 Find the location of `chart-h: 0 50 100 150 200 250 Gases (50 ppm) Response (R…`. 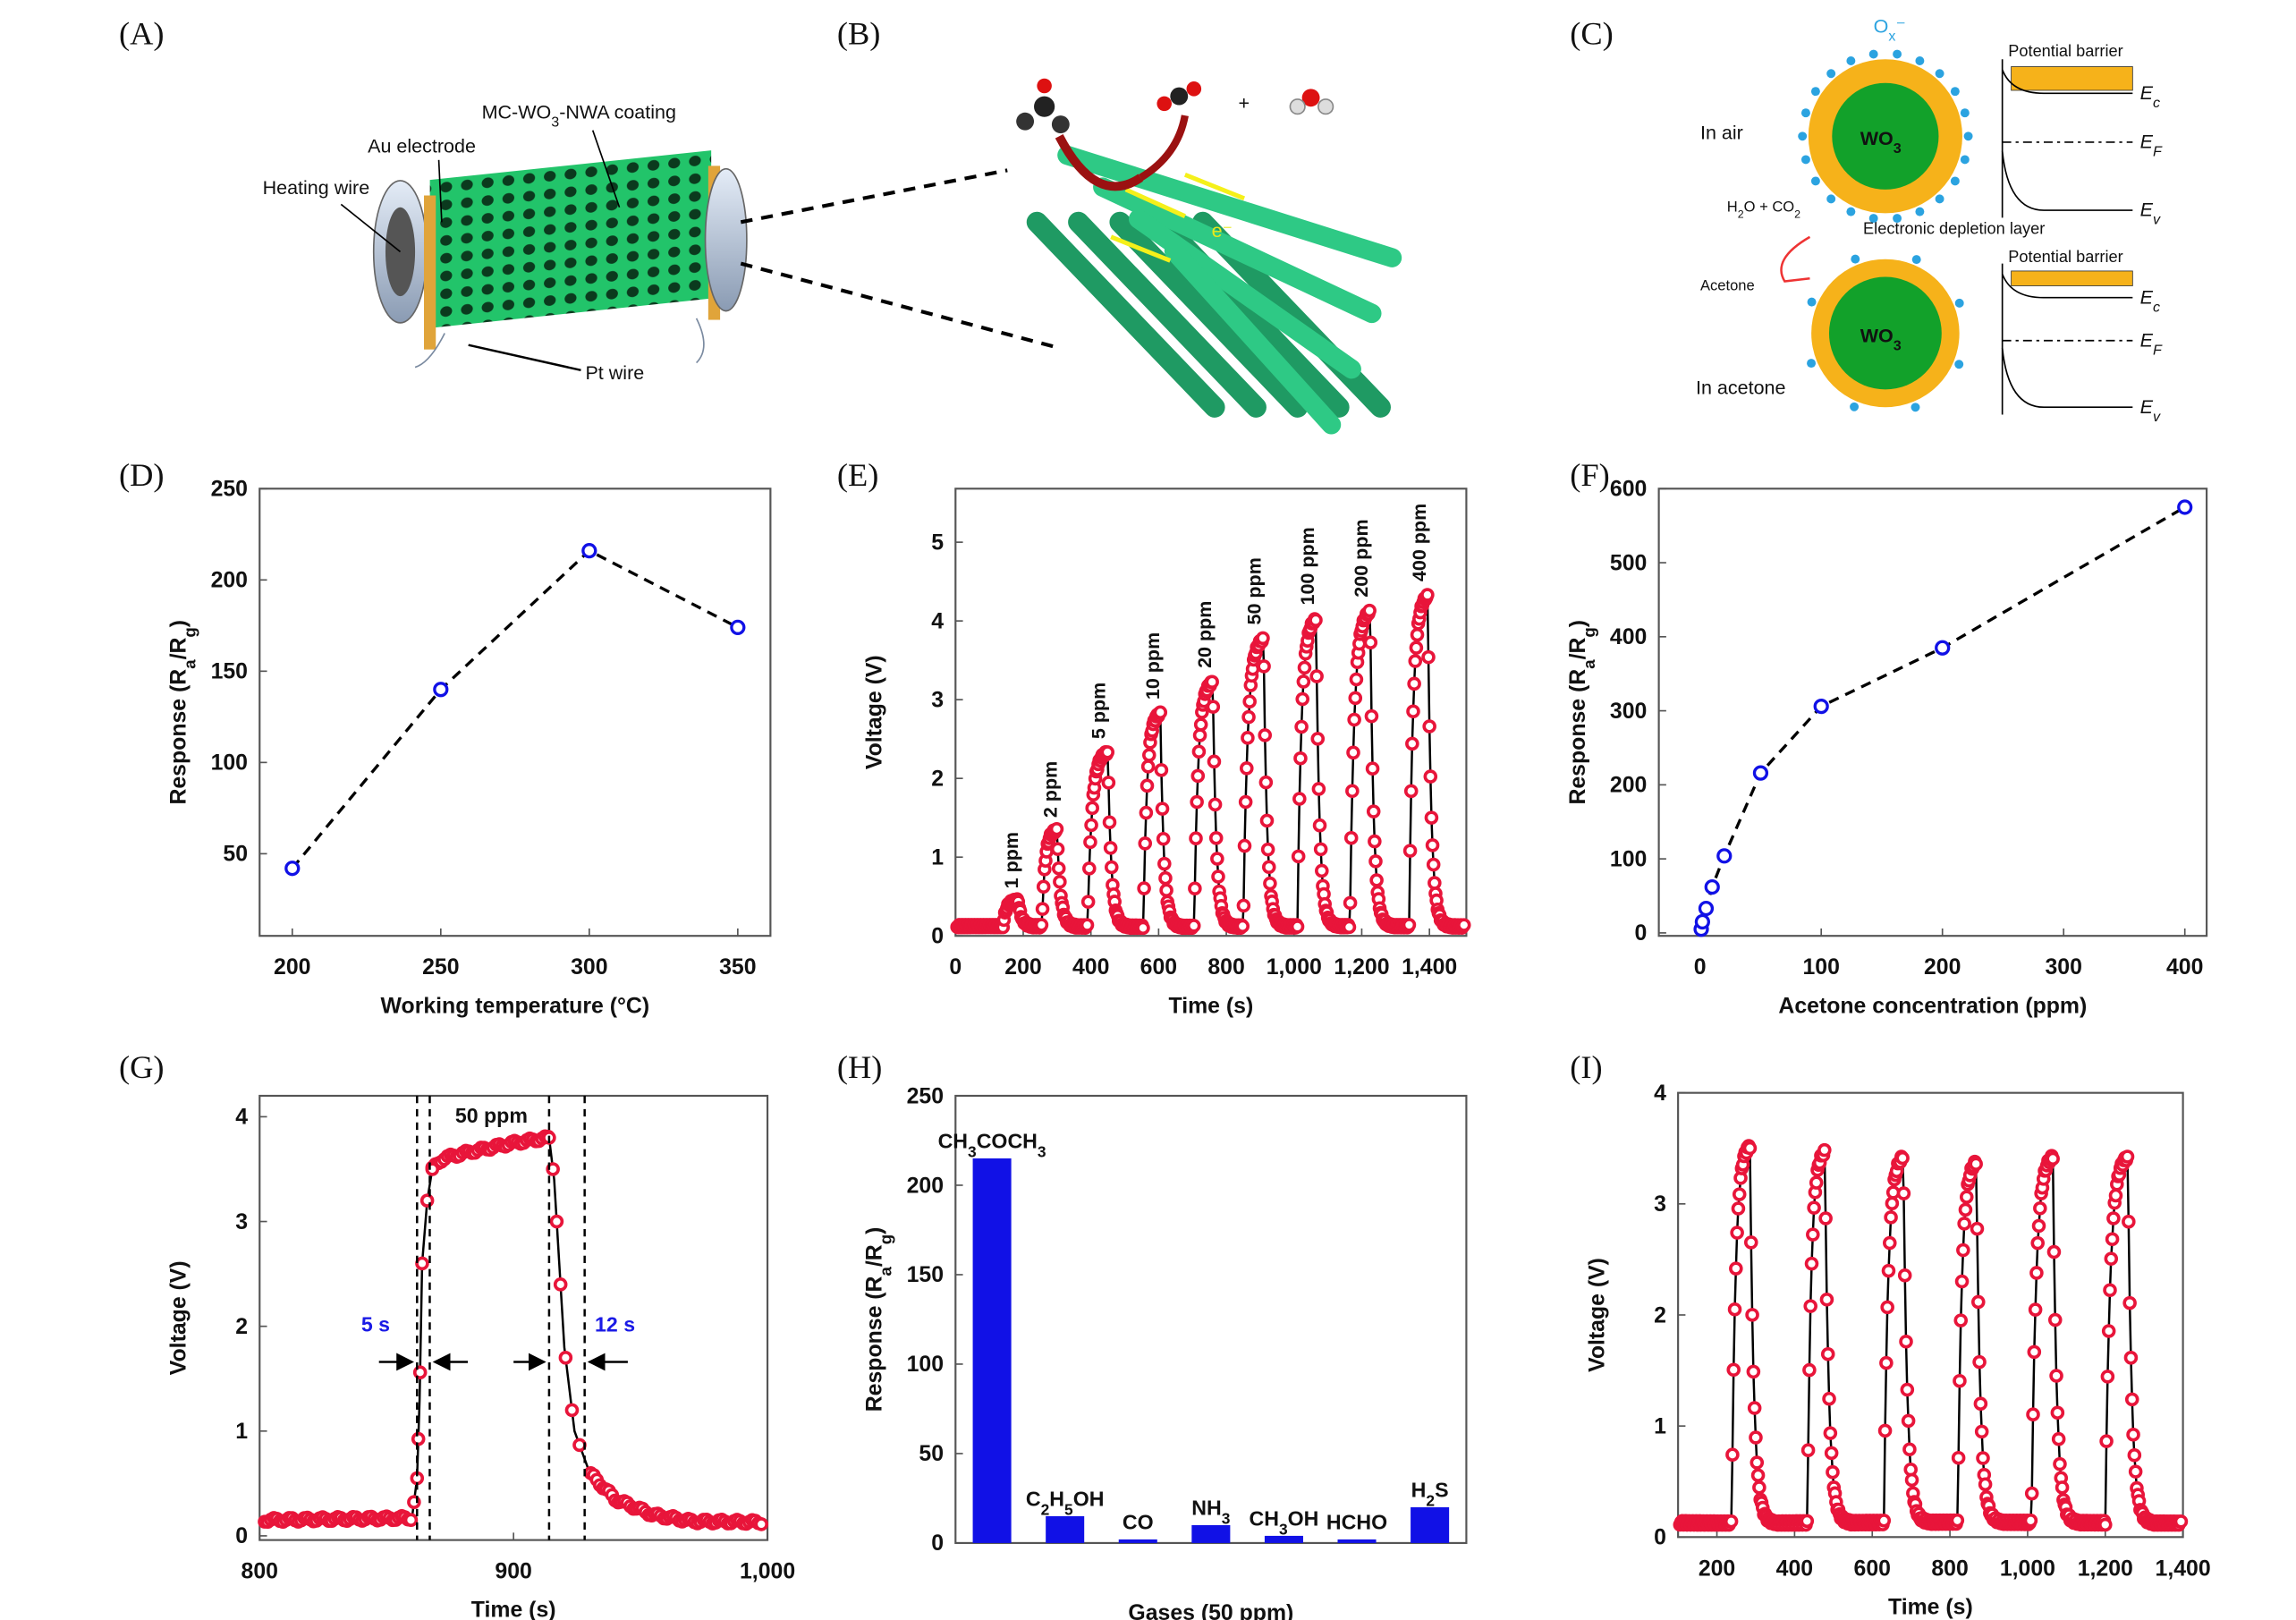

chart-h: 0 50 100 150 200 250 Gases (50 ppm) Response (R… is located at coordinates (1166, 1352).